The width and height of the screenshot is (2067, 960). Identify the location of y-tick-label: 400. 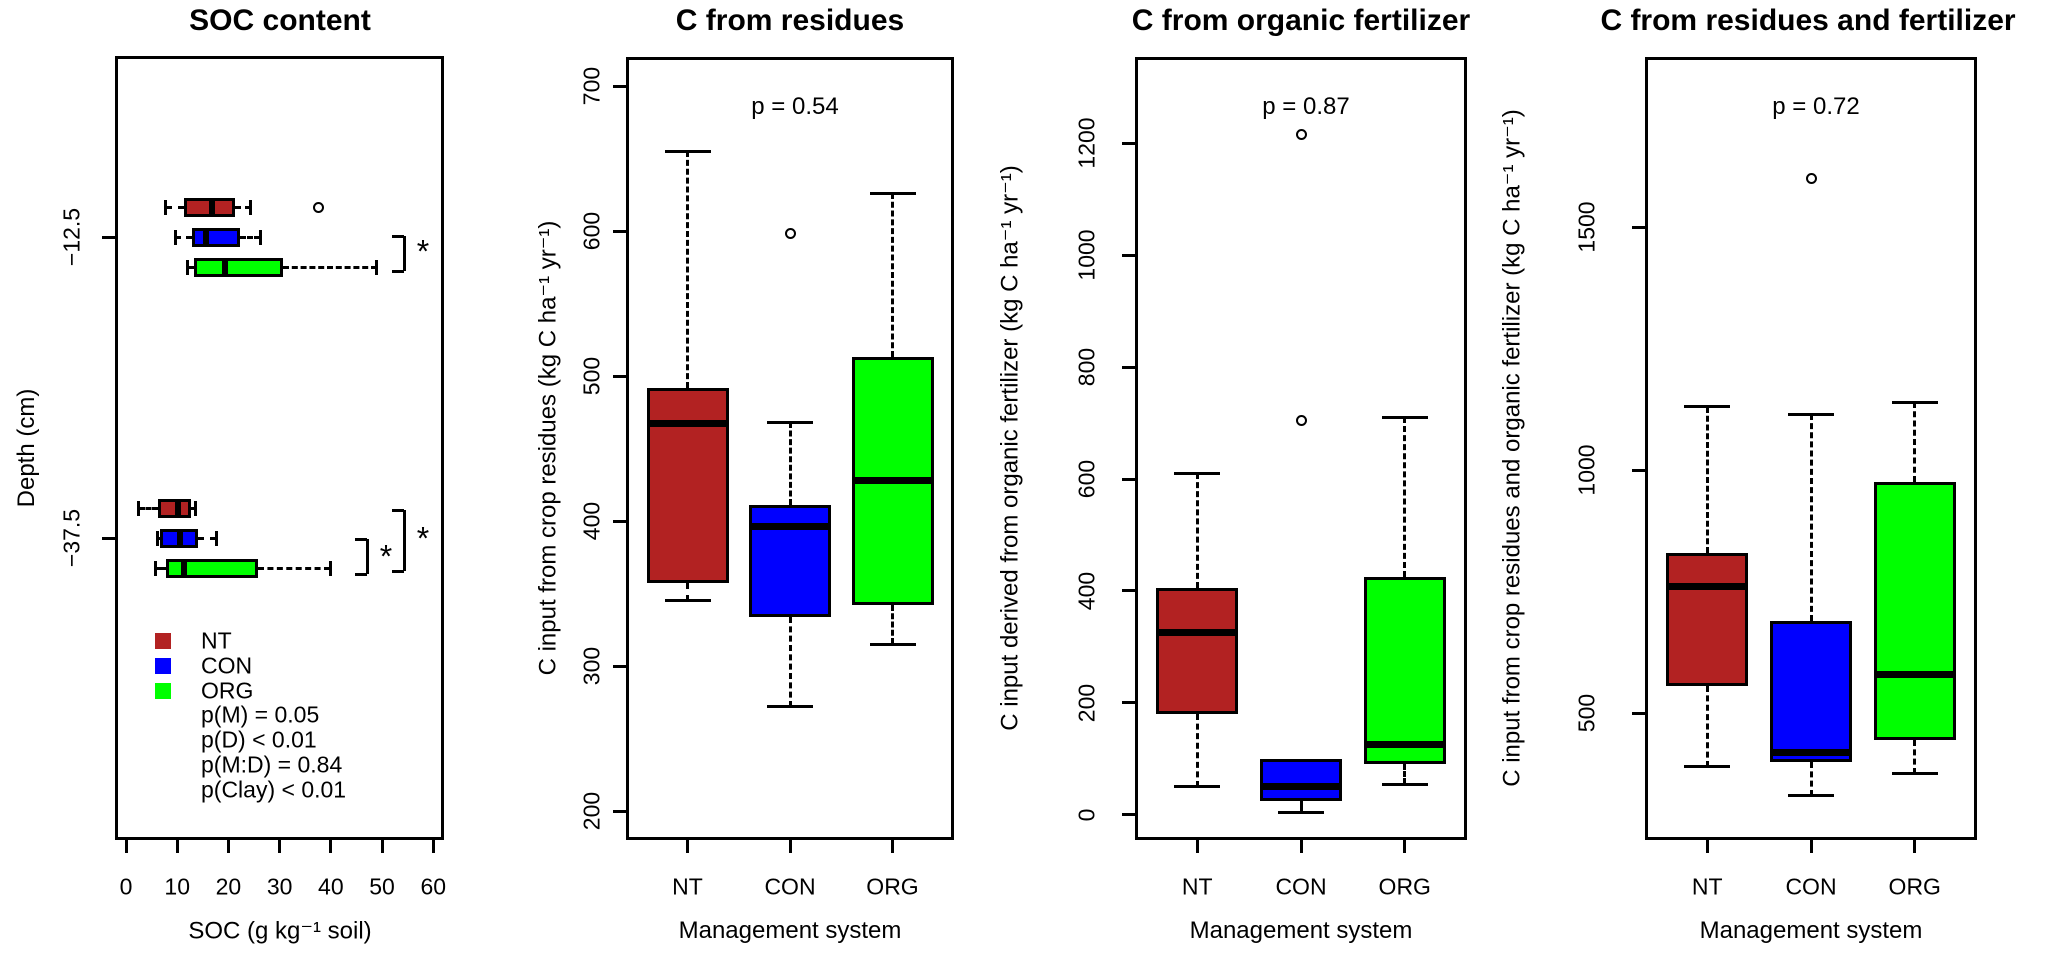
(1086, 591).